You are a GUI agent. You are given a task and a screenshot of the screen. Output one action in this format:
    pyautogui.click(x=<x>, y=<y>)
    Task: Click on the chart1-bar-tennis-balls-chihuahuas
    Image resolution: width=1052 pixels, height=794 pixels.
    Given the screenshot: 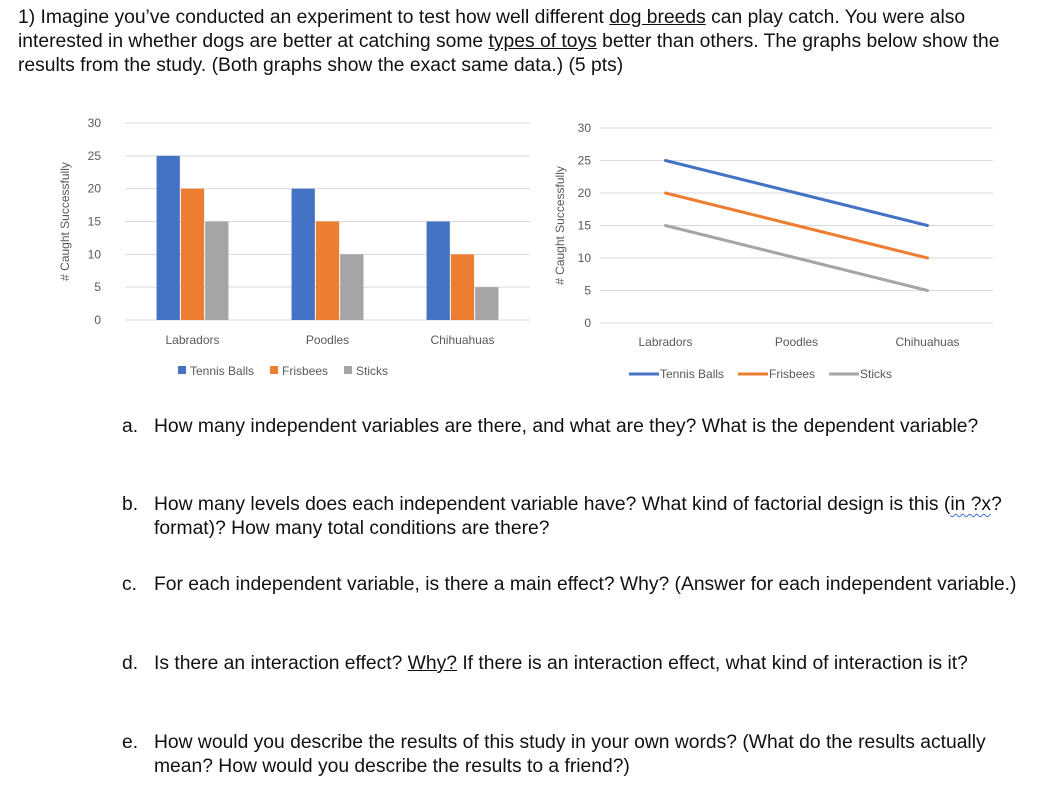 What is the action you would take?
    pyautogui.click(x=438, y=270)
    